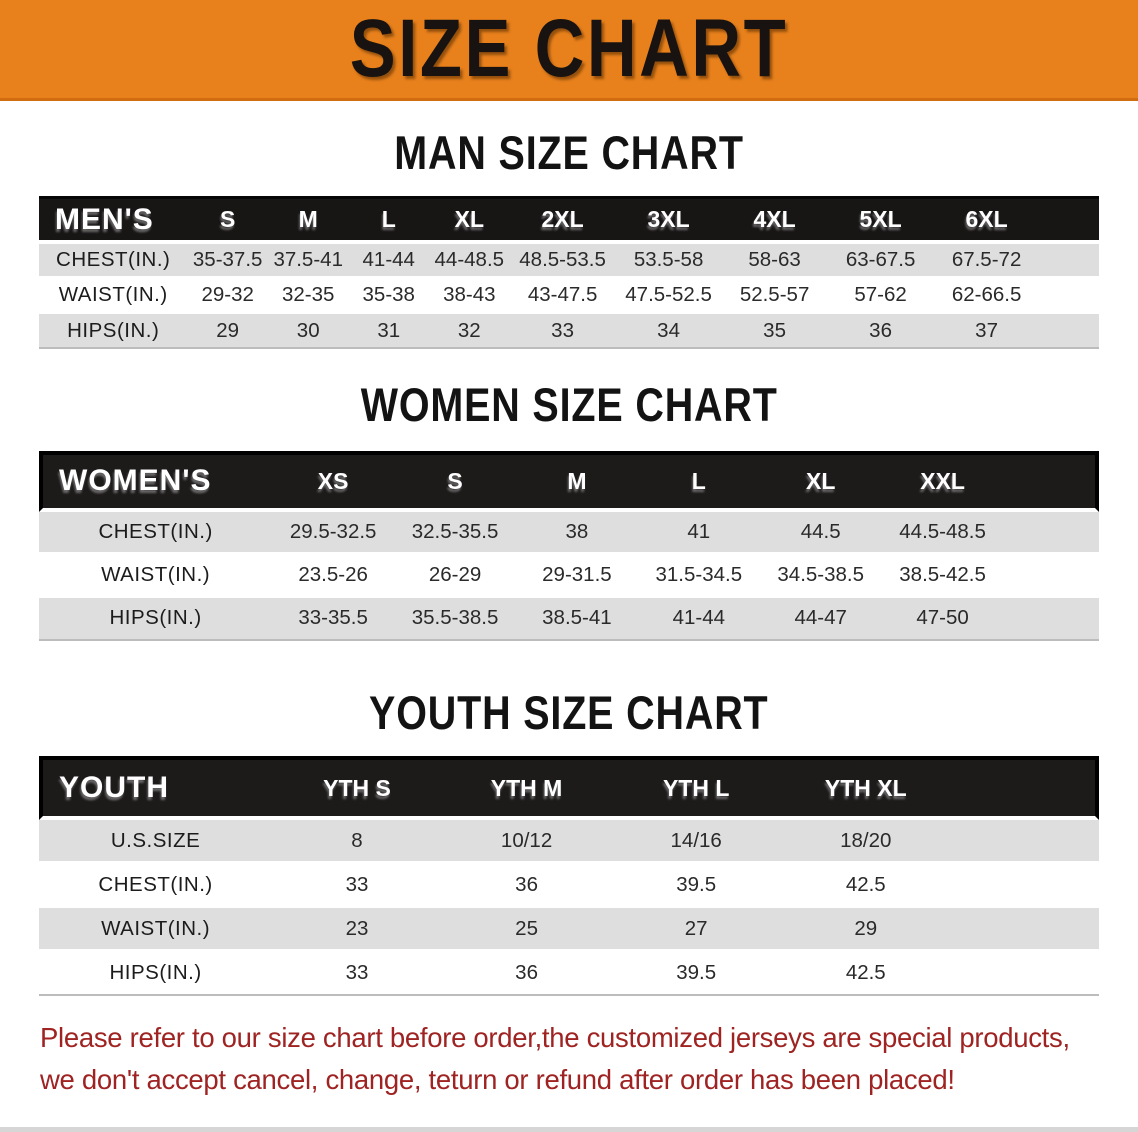 The image size is (1138, 1132). What do you see at coordinates (866, 928) in the screenshot?
I see `size-value-cell-text: 29` at bounding box center [866, 928].